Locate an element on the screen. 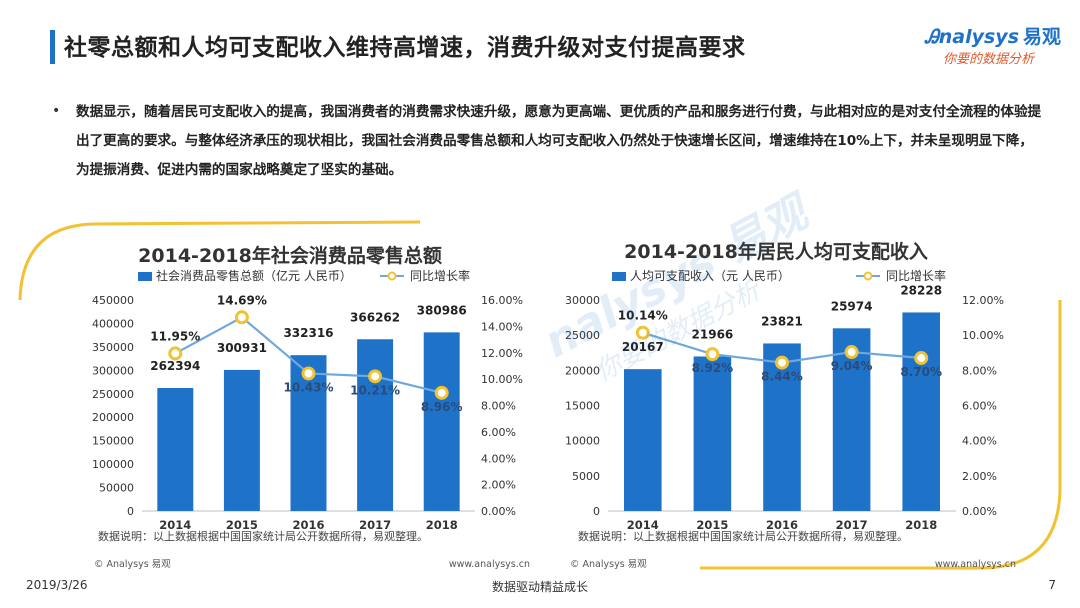 Image resolution: width=1080 pixels, height=608 pixels. chart-title: 2014-2018年社会消费品零售总额 is located at coordinates (290, 255).